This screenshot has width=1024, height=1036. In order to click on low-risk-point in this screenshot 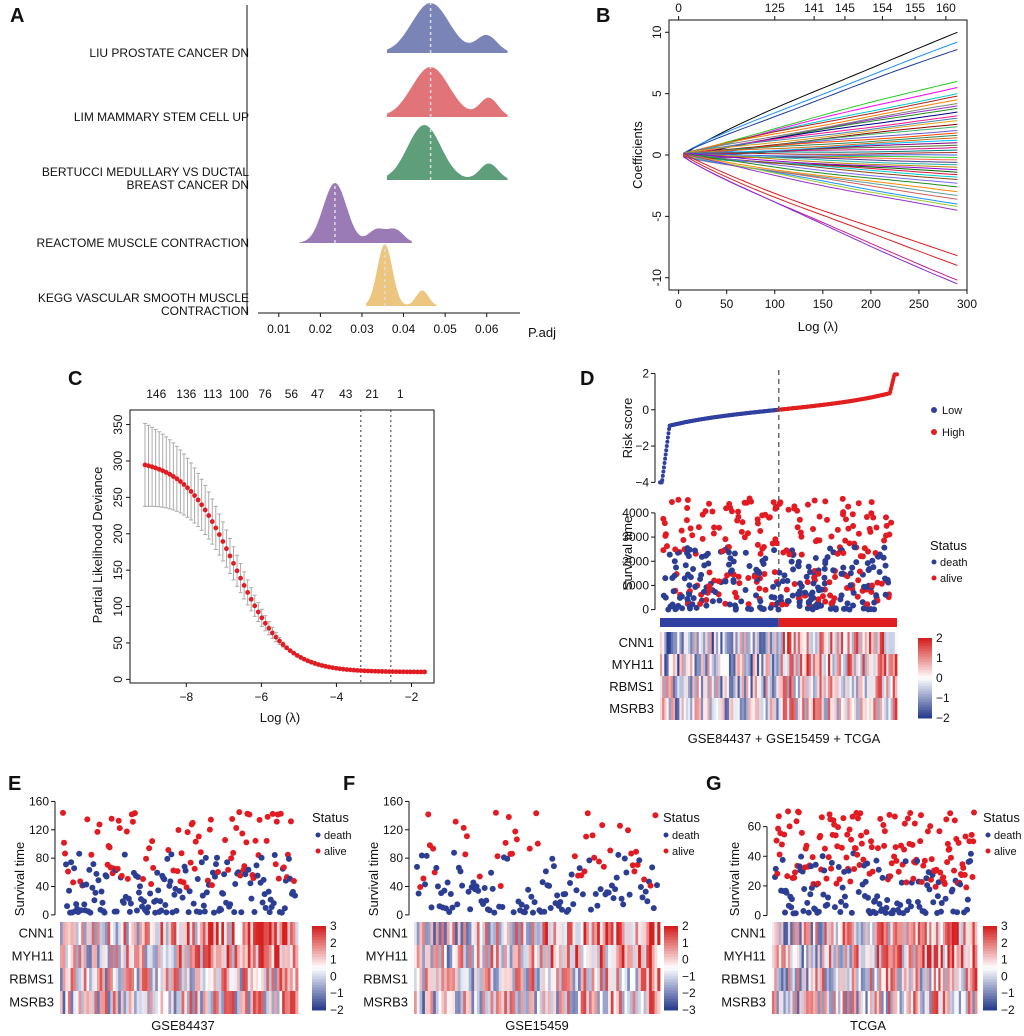, I will do `click(662, 480)`.